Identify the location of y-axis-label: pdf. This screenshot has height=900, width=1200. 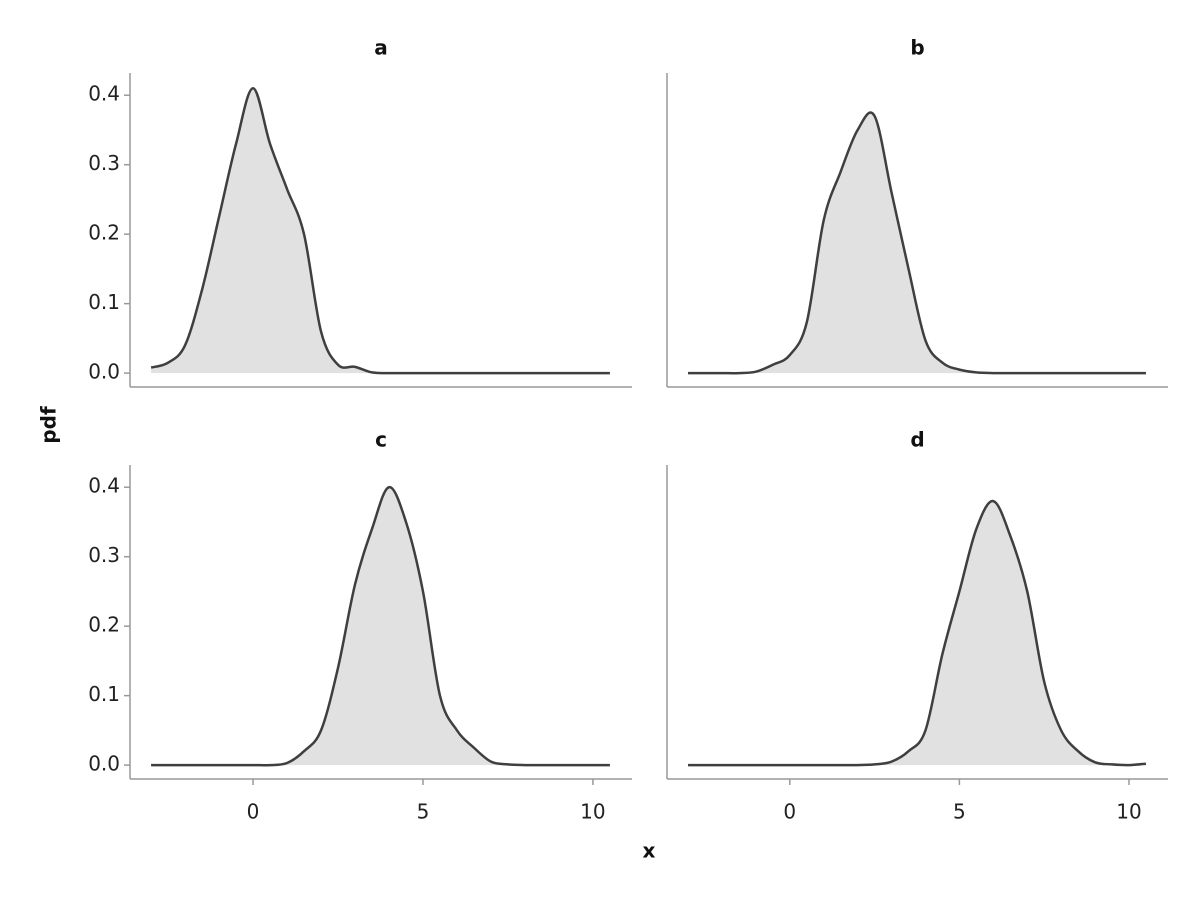
(49, 425).